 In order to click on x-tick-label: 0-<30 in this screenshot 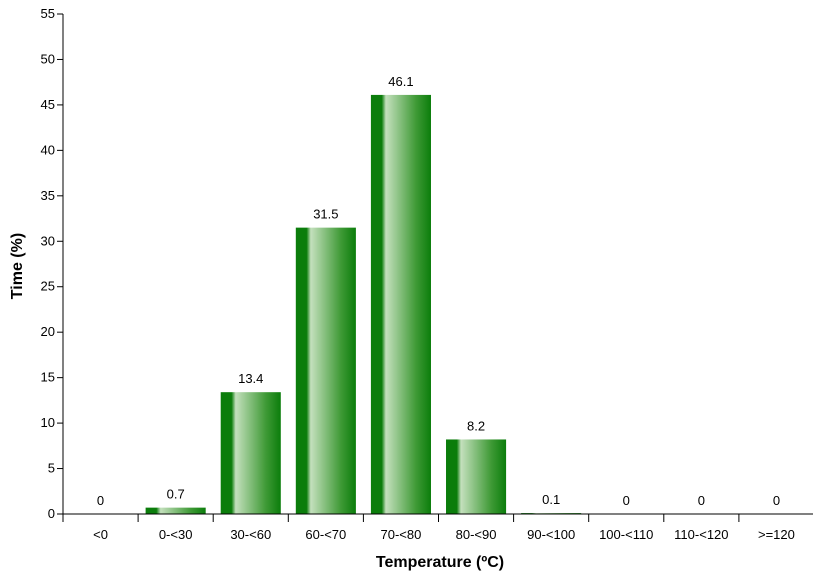, I will do `click(176, 534)`.